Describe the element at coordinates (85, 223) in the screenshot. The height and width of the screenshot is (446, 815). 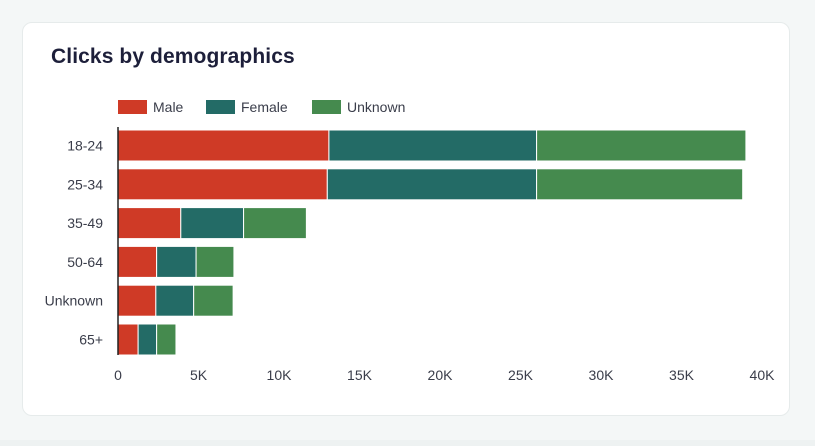
I see `category-label: 35-49` at that location.